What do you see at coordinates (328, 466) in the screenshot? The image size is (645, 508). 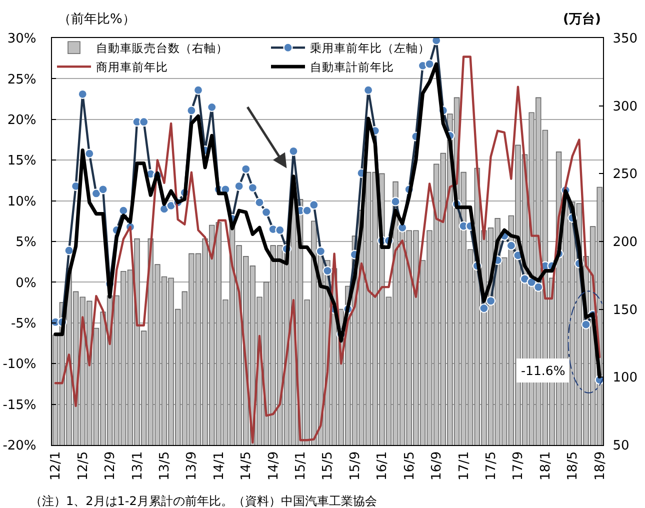 I see `x-tick-label: 15/5` at bounding box center [328, 466].